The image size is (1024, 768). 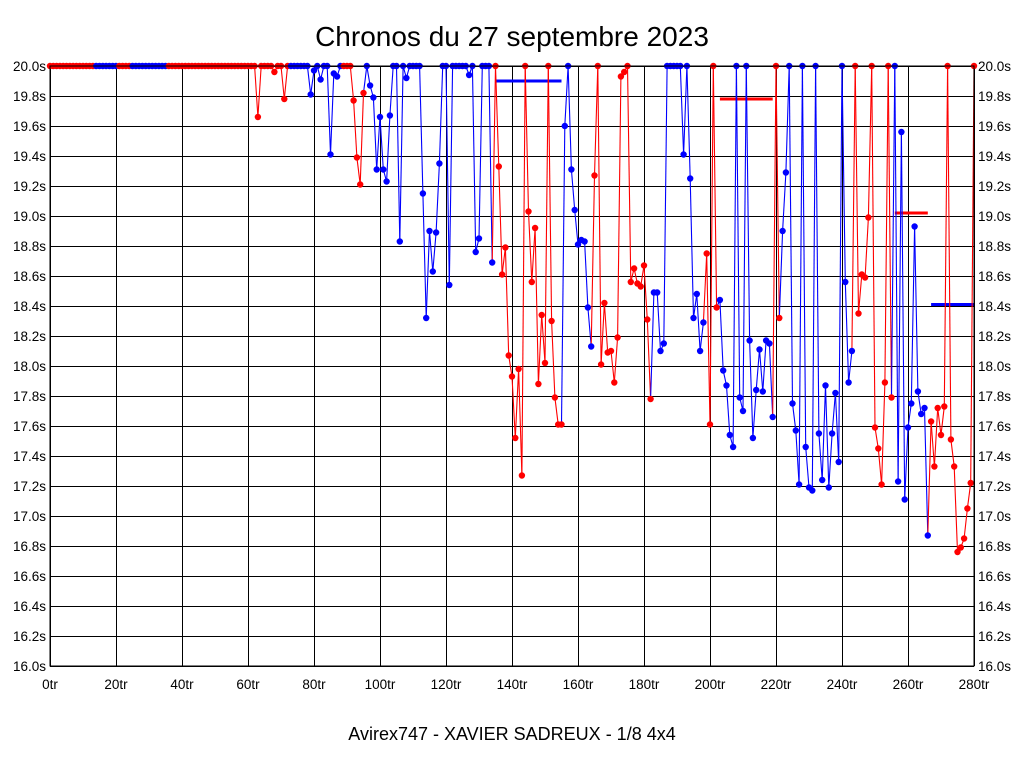 What do you see at coordinates (29, 606) in the screenshot?
I see `y-tick-label-left: 16.4s` at bounding box center [29, 606].